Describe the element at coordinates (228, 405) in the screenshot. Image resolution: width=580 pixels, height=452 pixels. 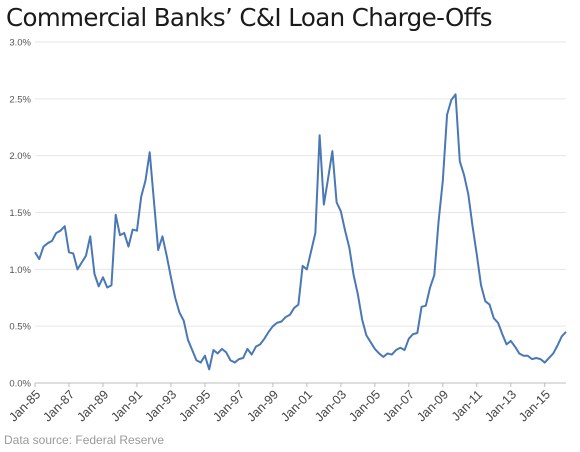
I see `x-tick-label: Jan-97` at that location.